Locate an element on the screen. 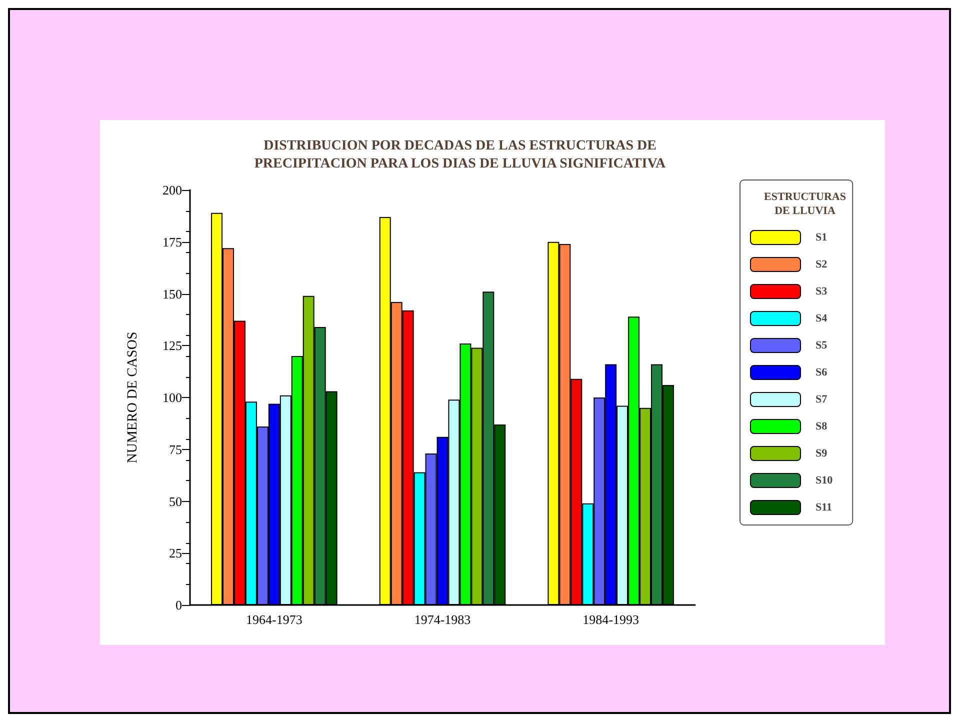 The image size is (959, 722). legend-label: S8 is located at coordinates (822, 426).